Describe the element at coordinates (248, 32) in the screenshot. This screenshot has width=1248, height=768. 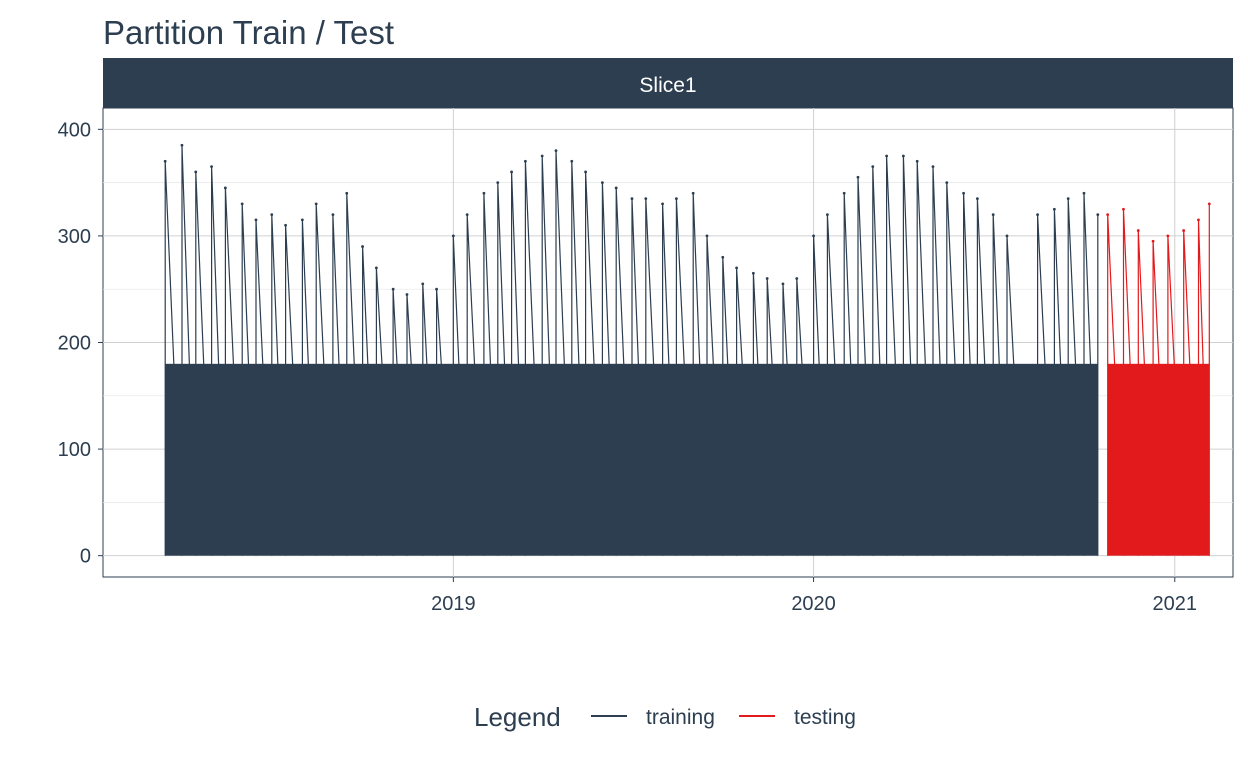
I see `chart-title: Partition Train / Test` at that location.